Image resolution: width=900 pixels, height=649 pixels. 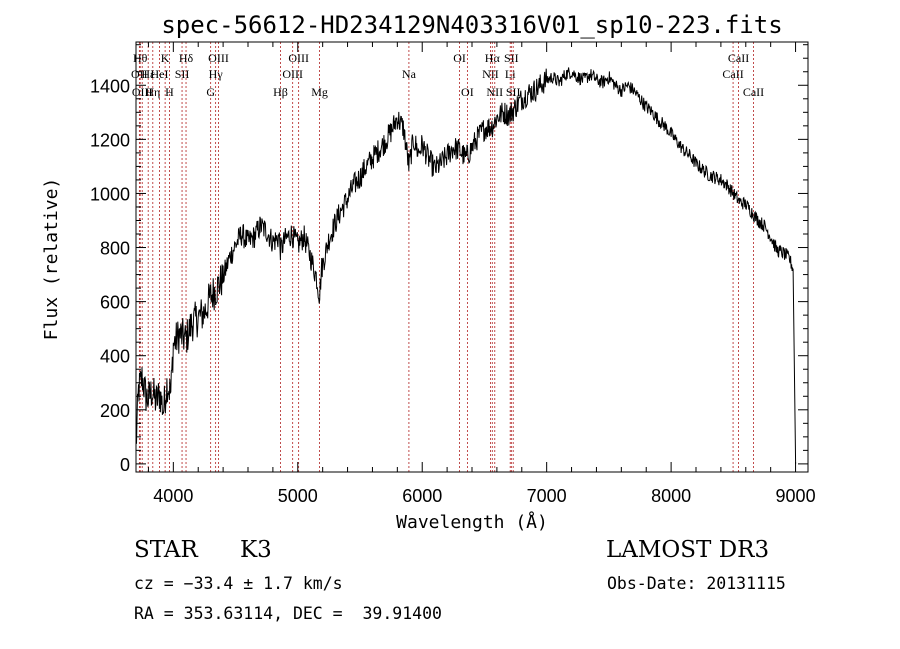 I want to click on line-label: OII, so click(x=139, y=74).